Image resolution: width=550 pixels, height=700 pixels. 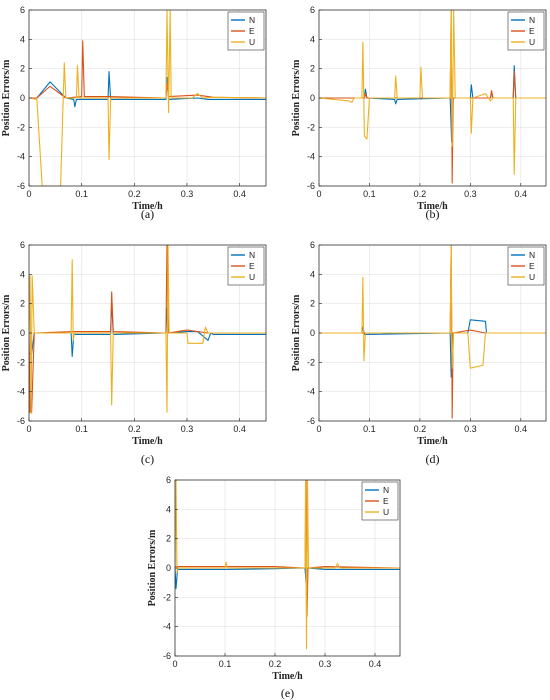 What do you see at coordinates (433, 214) in the screenshot?
I see `panel-caption: (b)` at bounding box center [433, 214].